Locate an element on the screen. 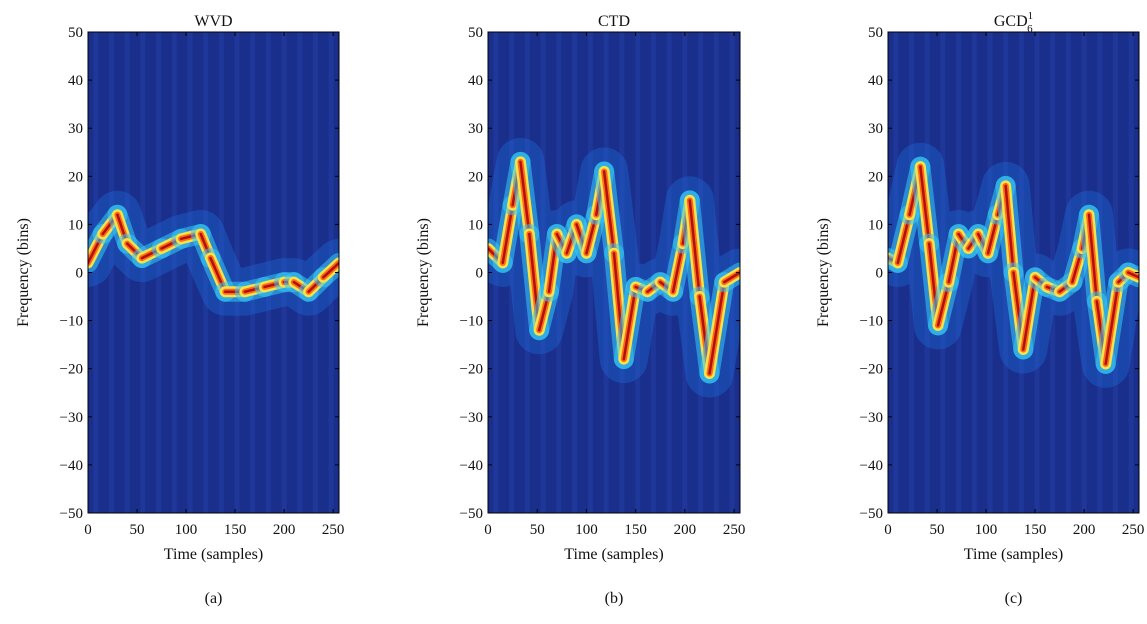 The image size is (1147, 624). chart-title: CTD is located at coordinates (614, 21).